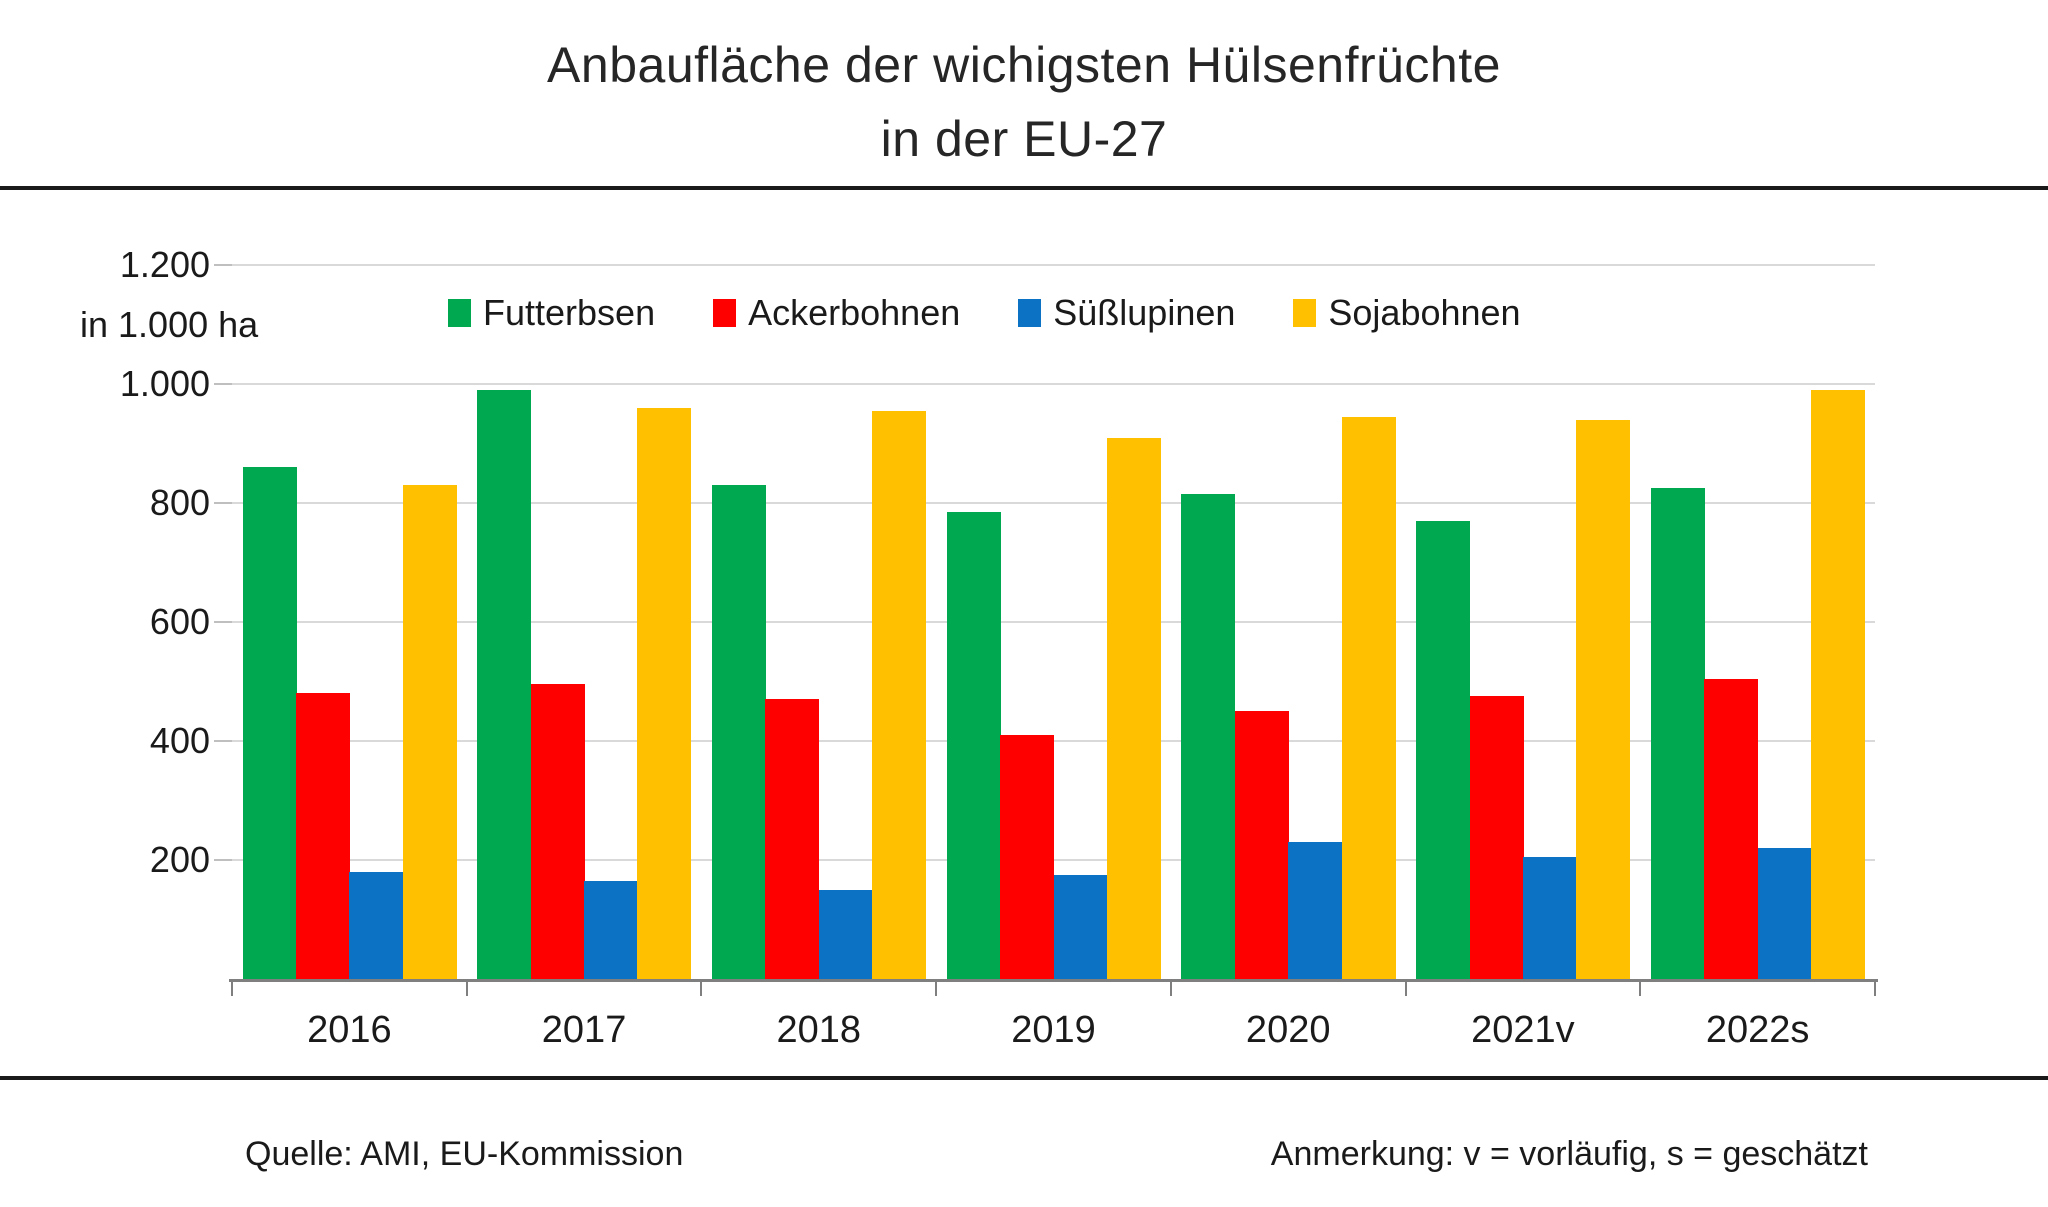 The width and height of the screenshot is (2048, 1207). I want to click on bar-Ackerbohnen-2020, so click(1261, 845).